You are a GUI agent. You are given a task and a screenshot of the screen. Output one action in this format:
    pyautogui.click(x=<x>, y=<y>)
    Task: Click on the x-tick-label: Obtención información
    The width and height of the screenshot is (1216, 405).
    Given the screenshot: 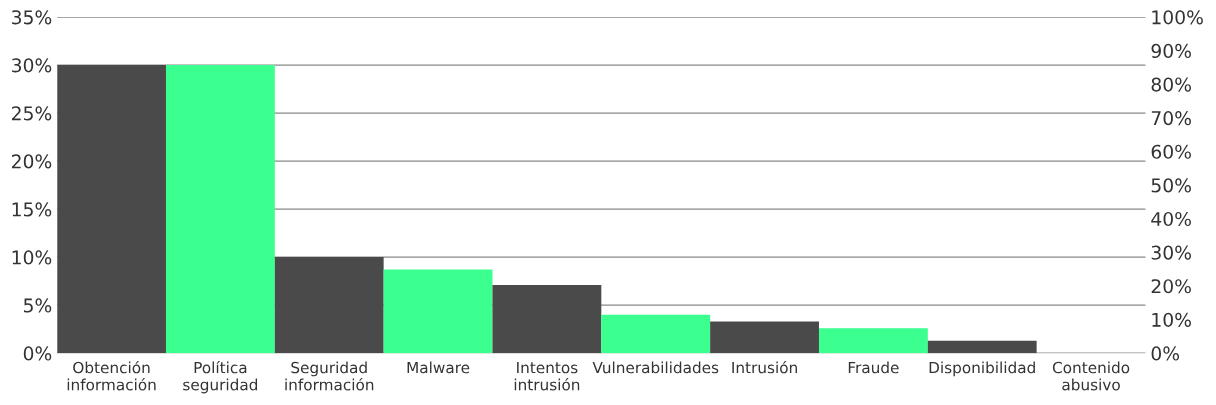 What is the action you would take?
    pyautogui.click(x=111, y=375)
    